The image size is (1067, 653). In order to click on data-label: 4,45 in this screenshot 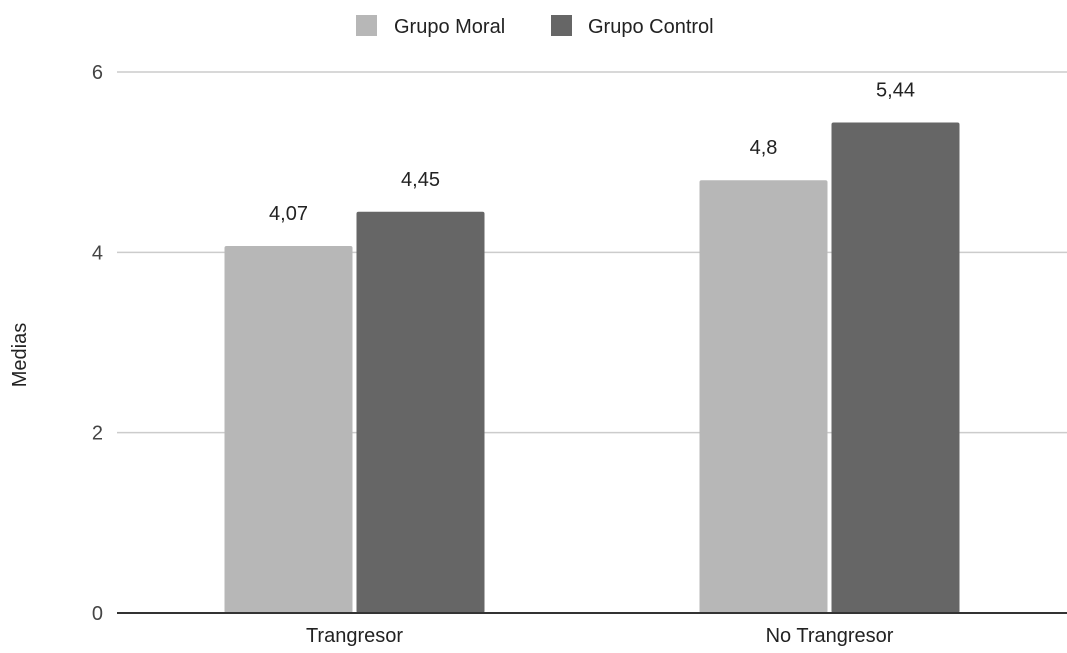, I will do `click(420, 180)`.